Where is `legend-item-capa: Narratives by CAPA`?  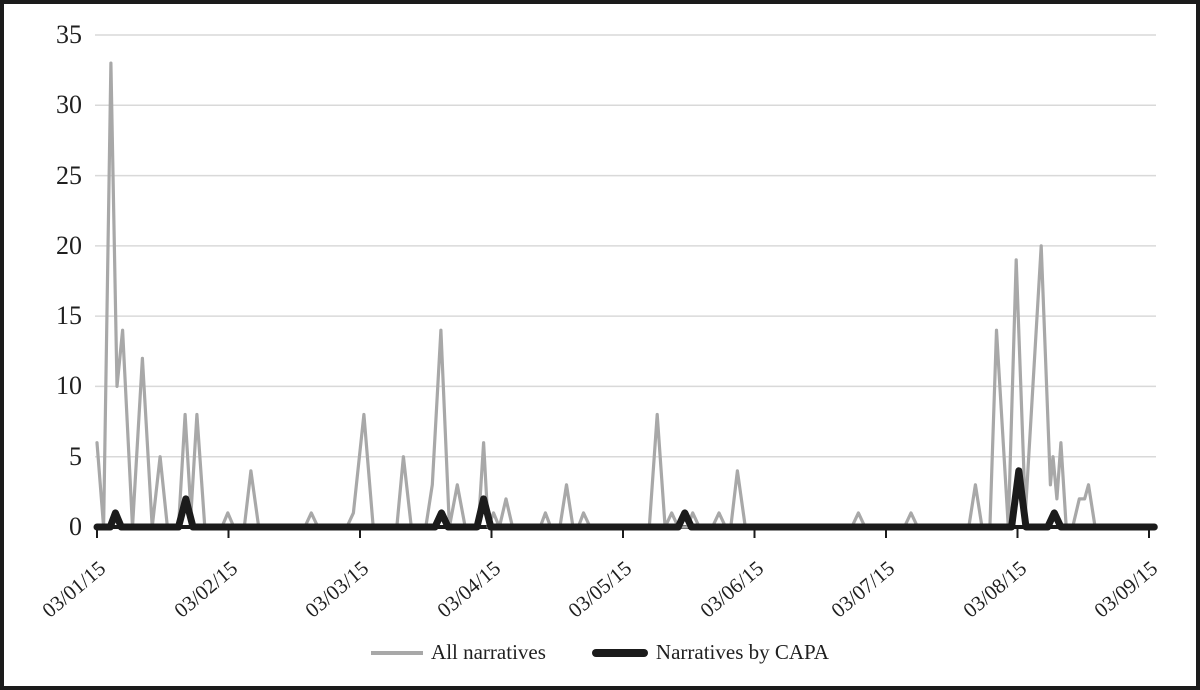
legend-item-capa: Narratives by CAPA is located at coordinates (710, 652).